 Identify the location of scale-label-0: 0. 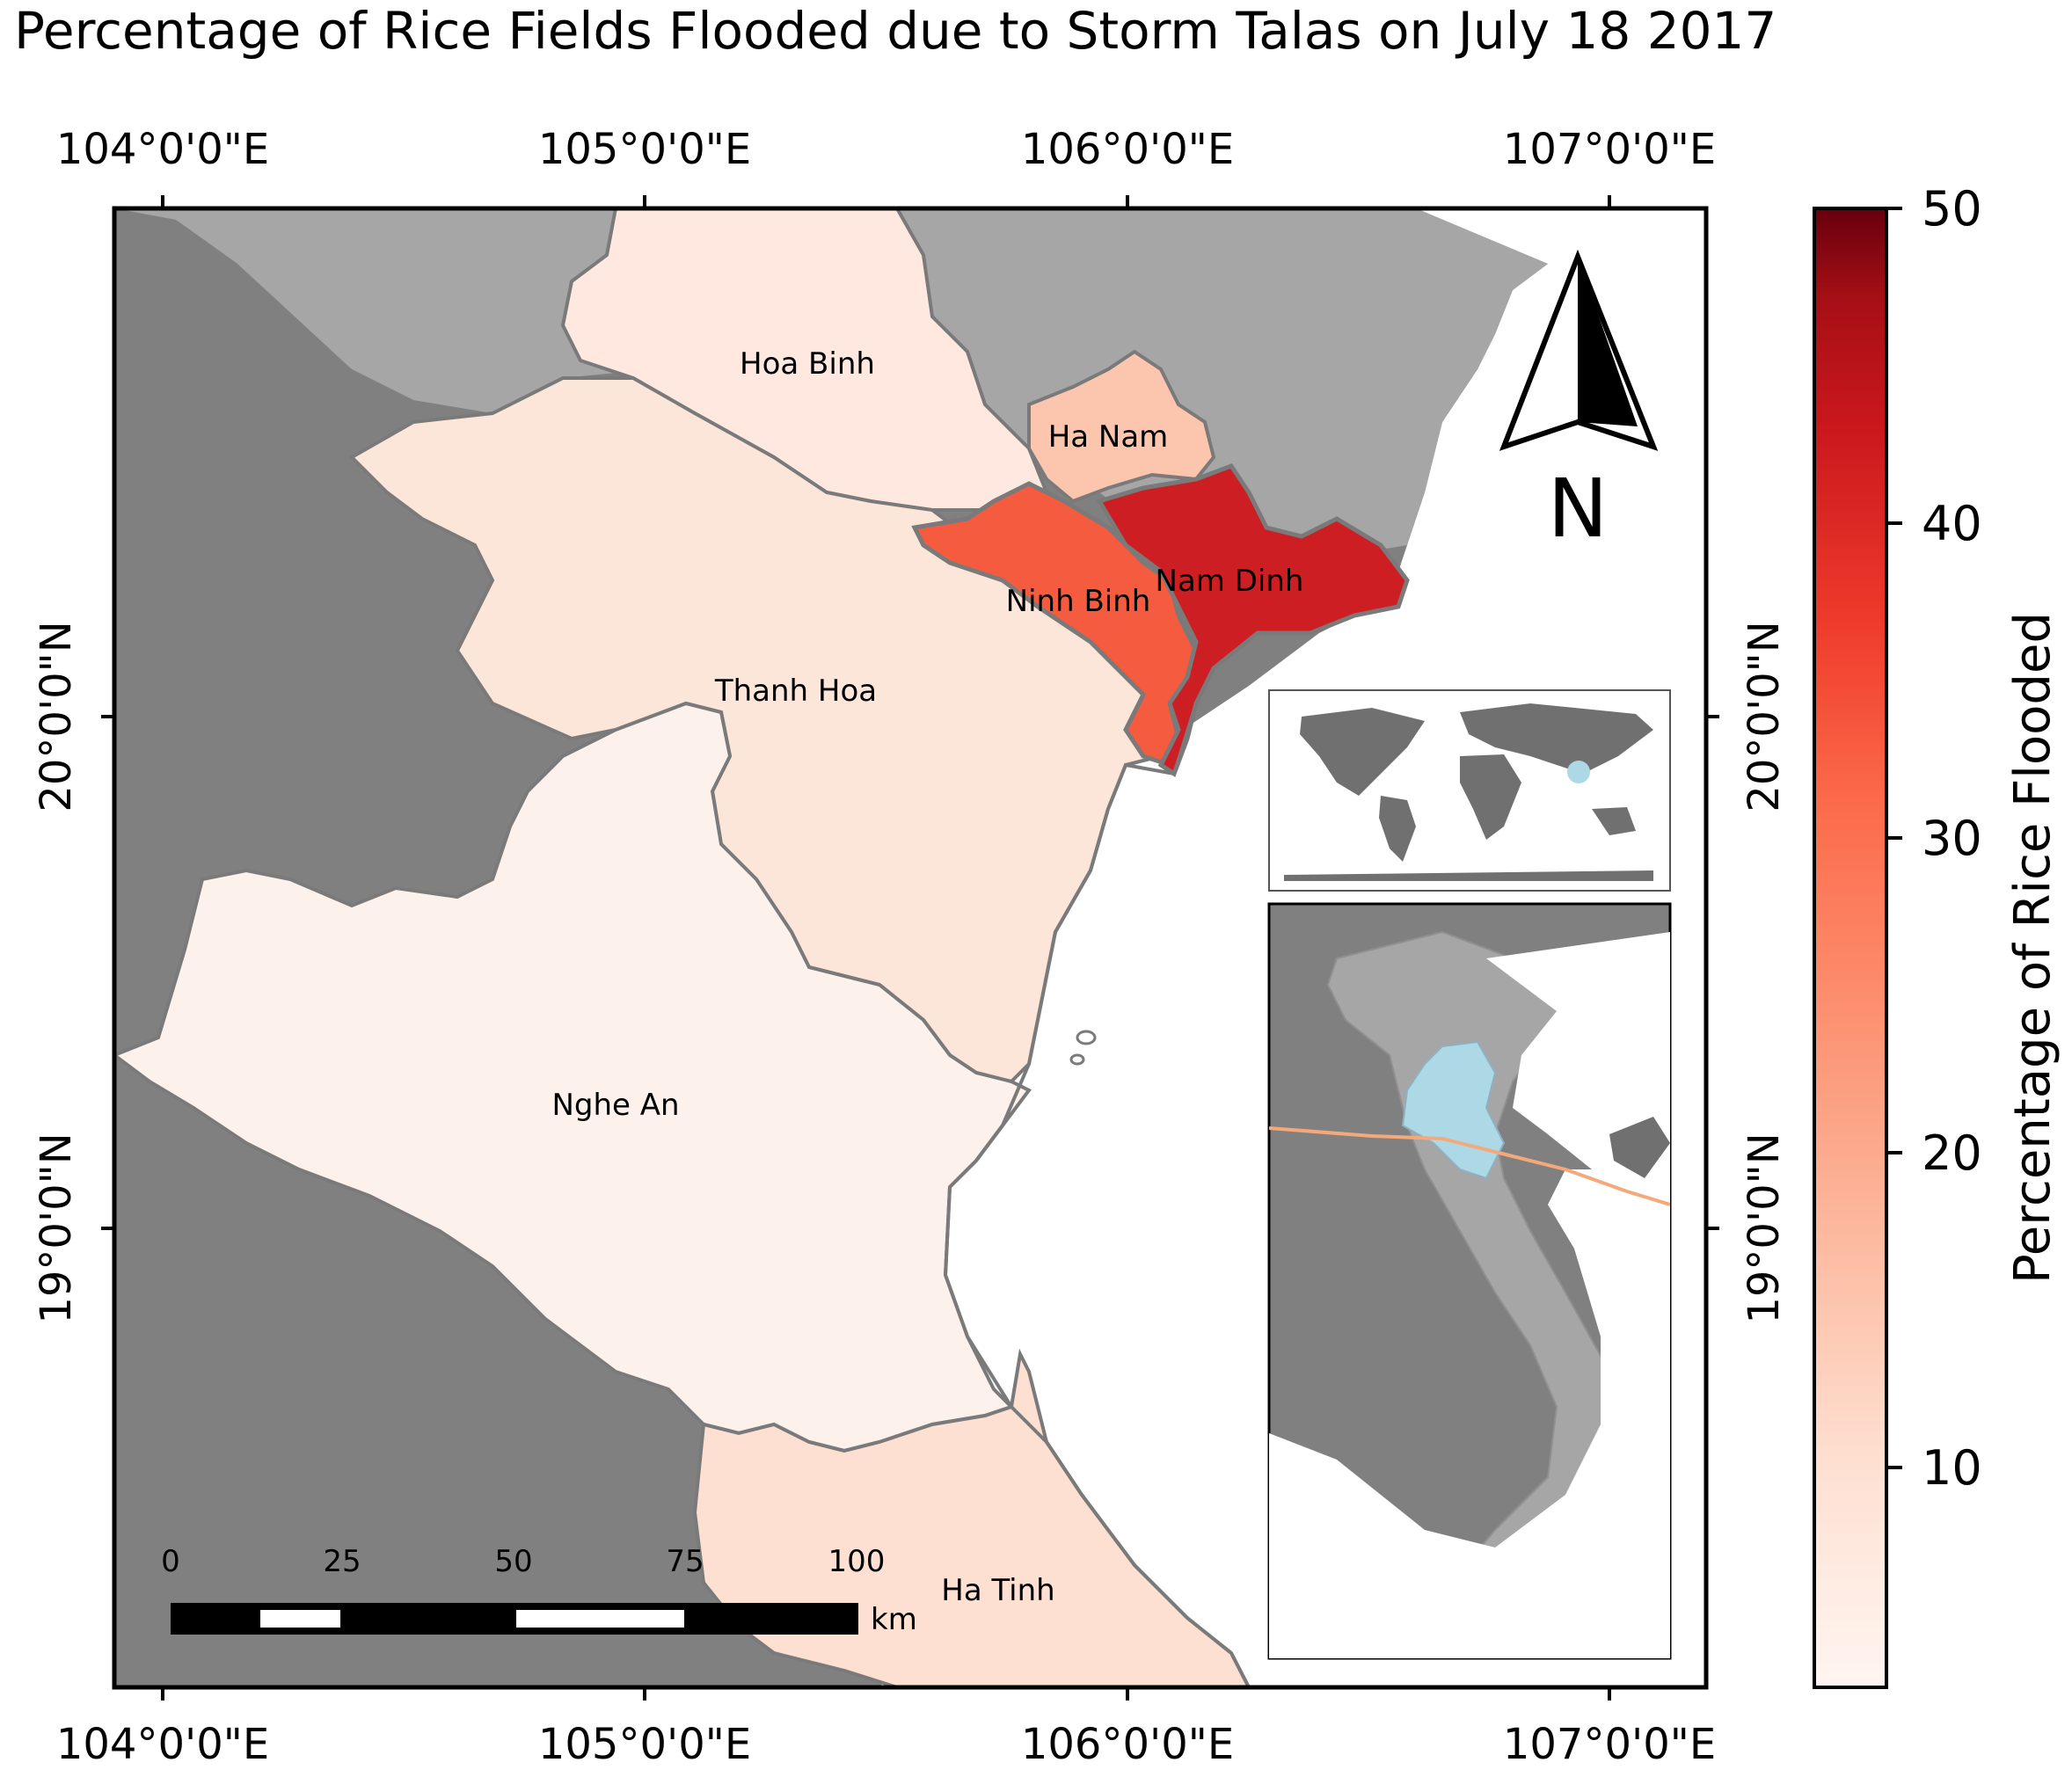
(170, 1561).